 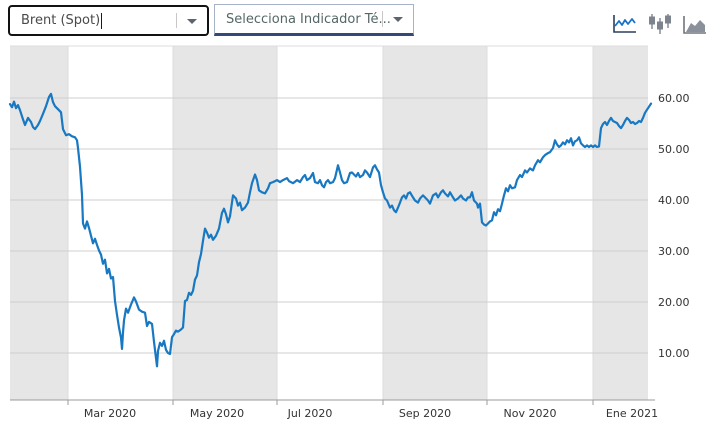 I want to click on y-tick-label: 10.00, so click(x=674, y=353).